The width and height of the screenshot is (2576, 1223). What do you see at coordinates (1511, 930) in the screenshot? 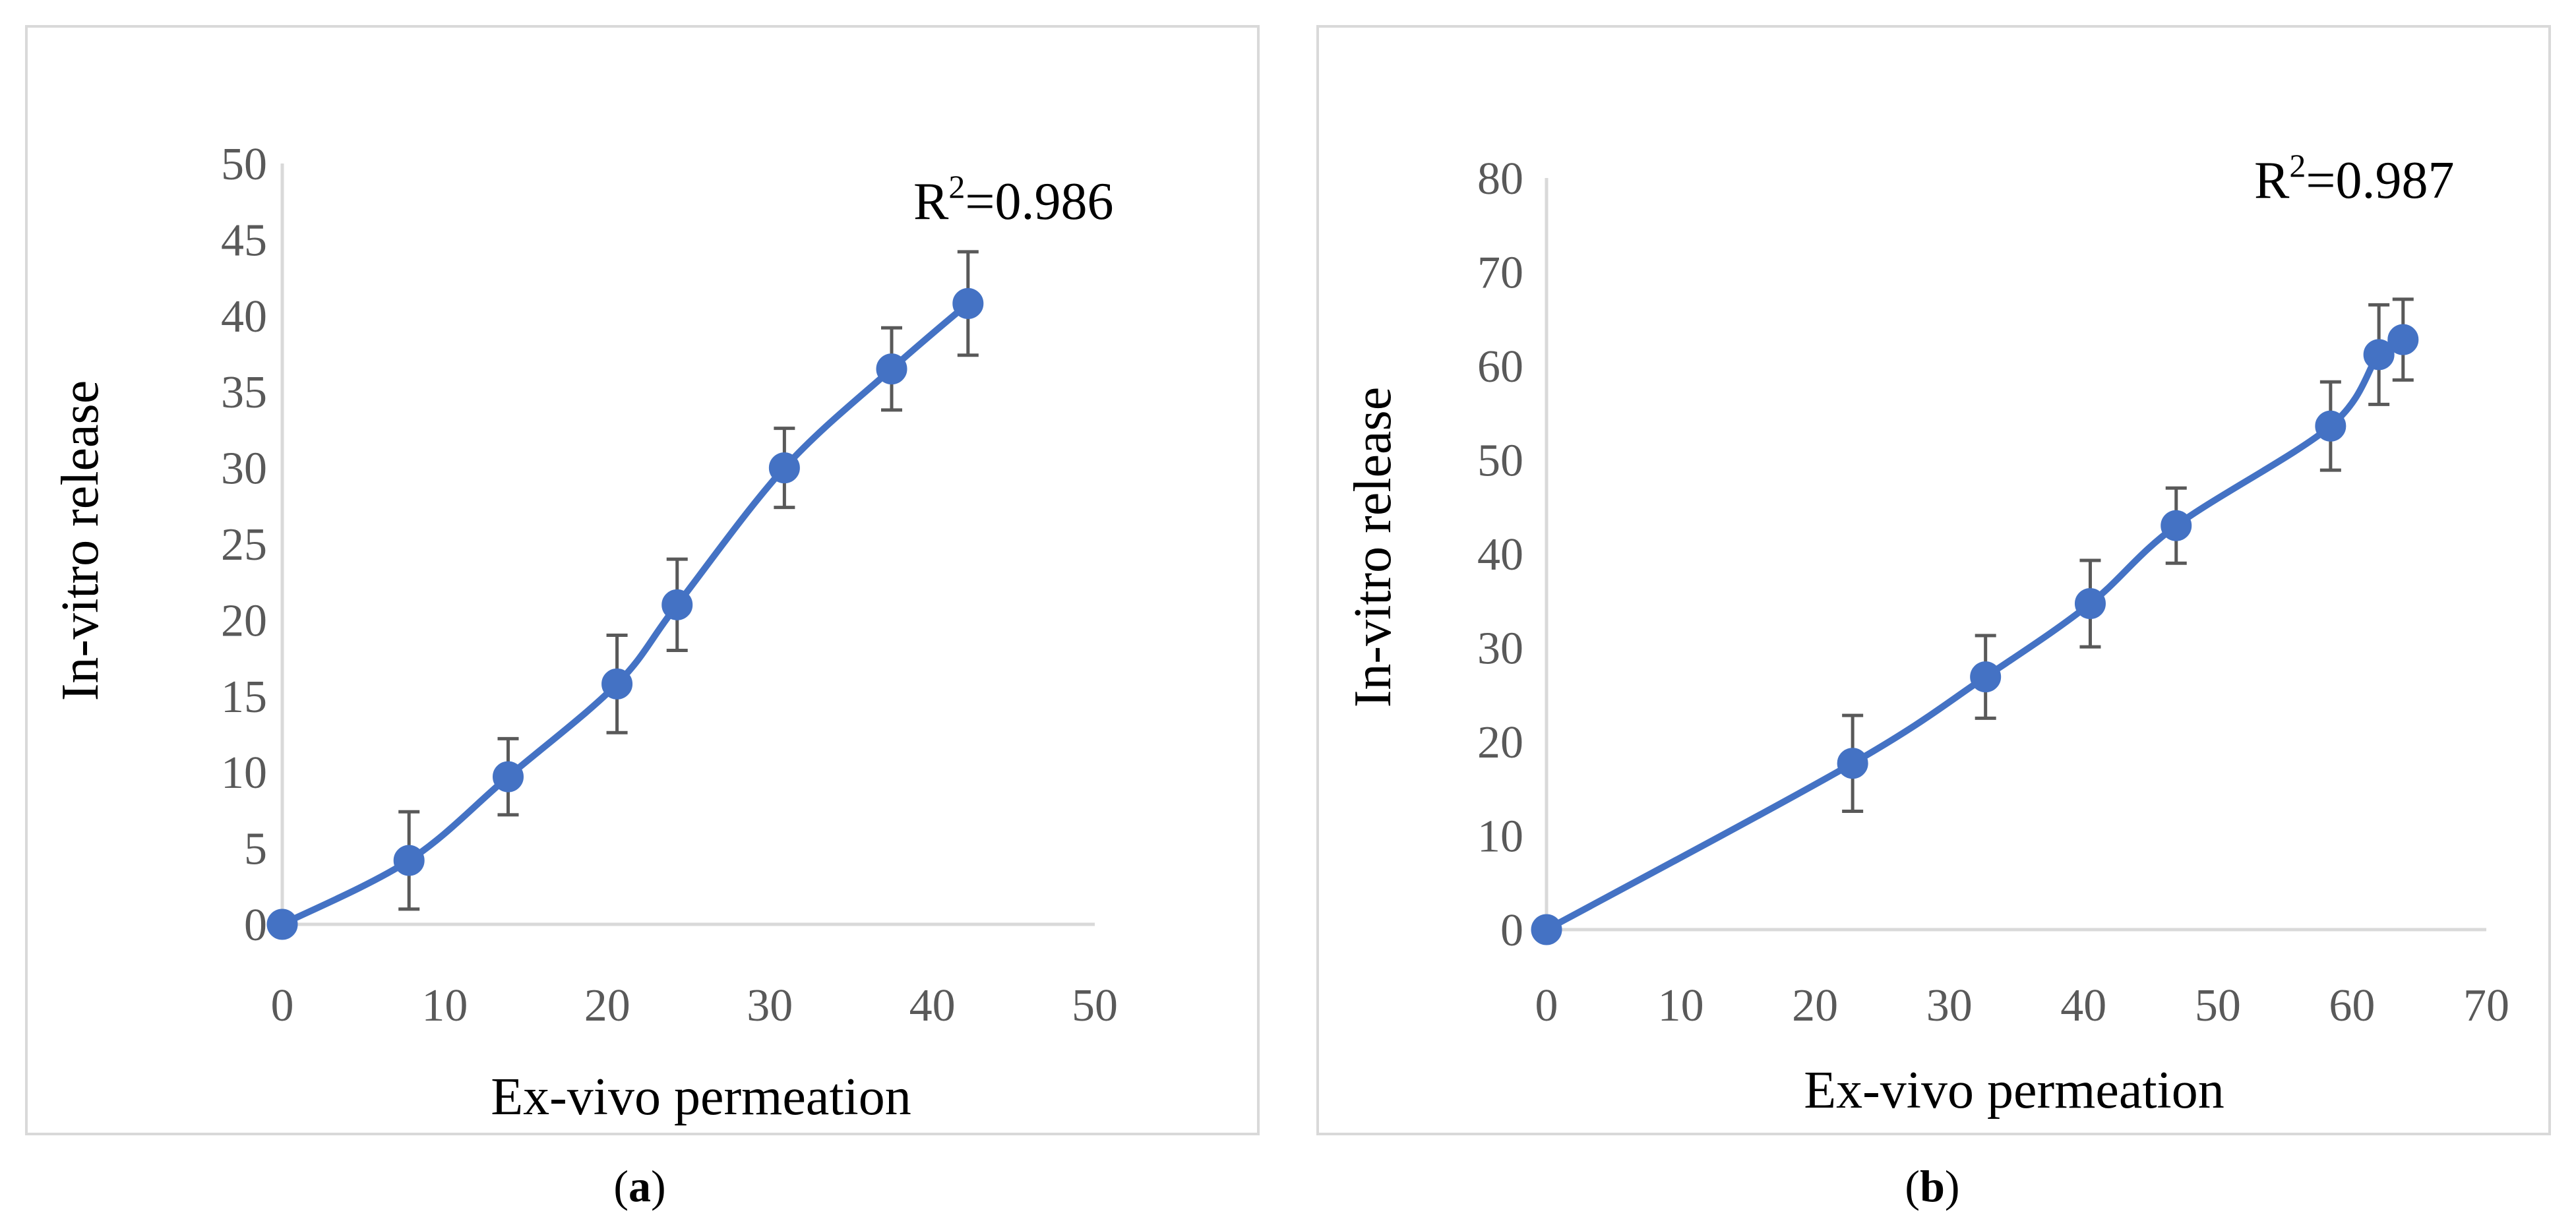
I see `chart-b-y-tick-label: 0` at bounding box center [1511, 930].